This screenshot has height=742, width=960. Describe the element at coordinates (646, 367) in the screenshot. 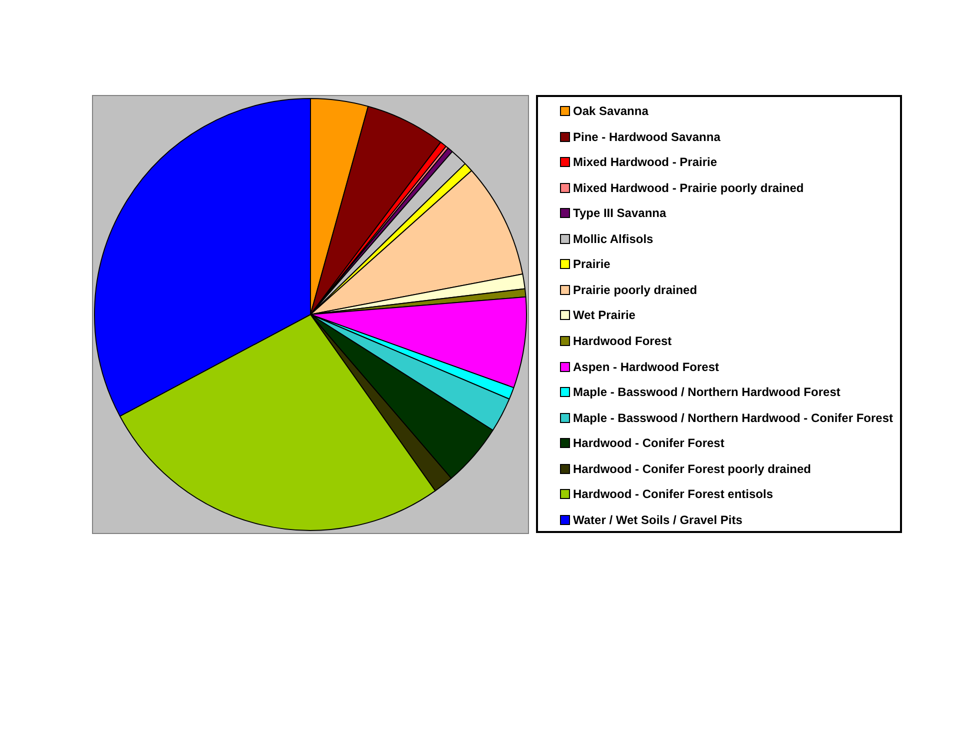

I see `legend-label: Aspen - Hardwood Forest` at that location.